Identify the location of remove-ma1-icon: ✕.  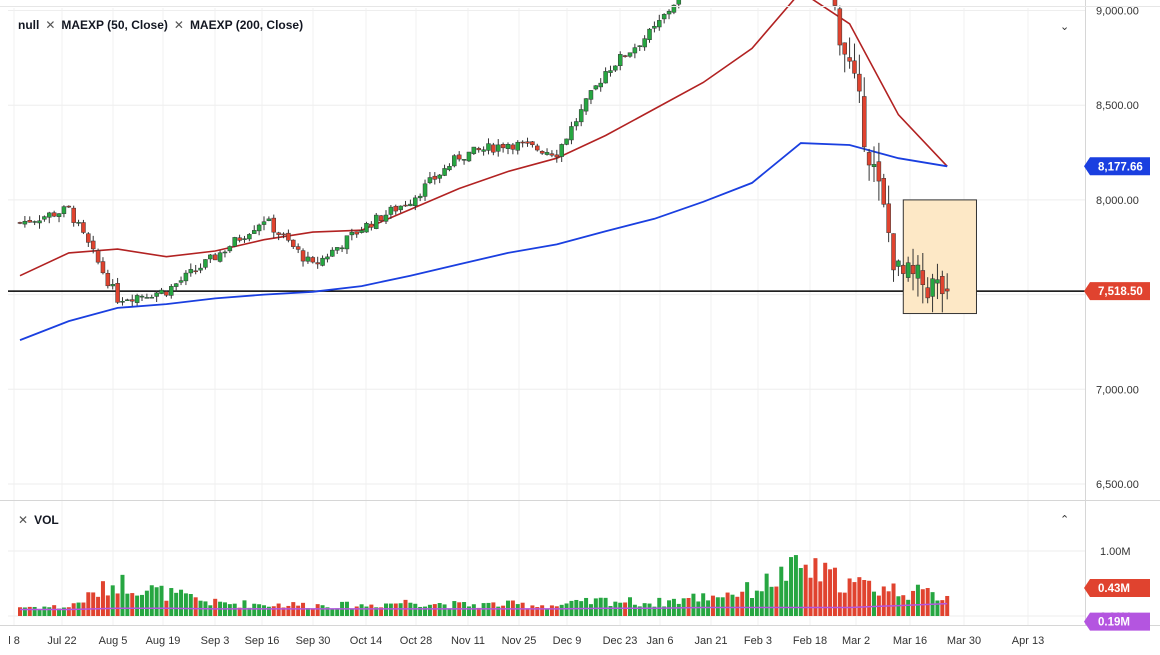
(50, 25).